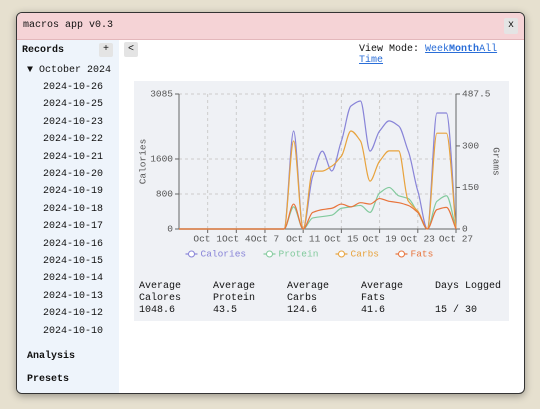 The height and width of the screenshot is (409, 540). Describe the element at coordinates (318, 213) in the screenshot. I see `line` at that location.